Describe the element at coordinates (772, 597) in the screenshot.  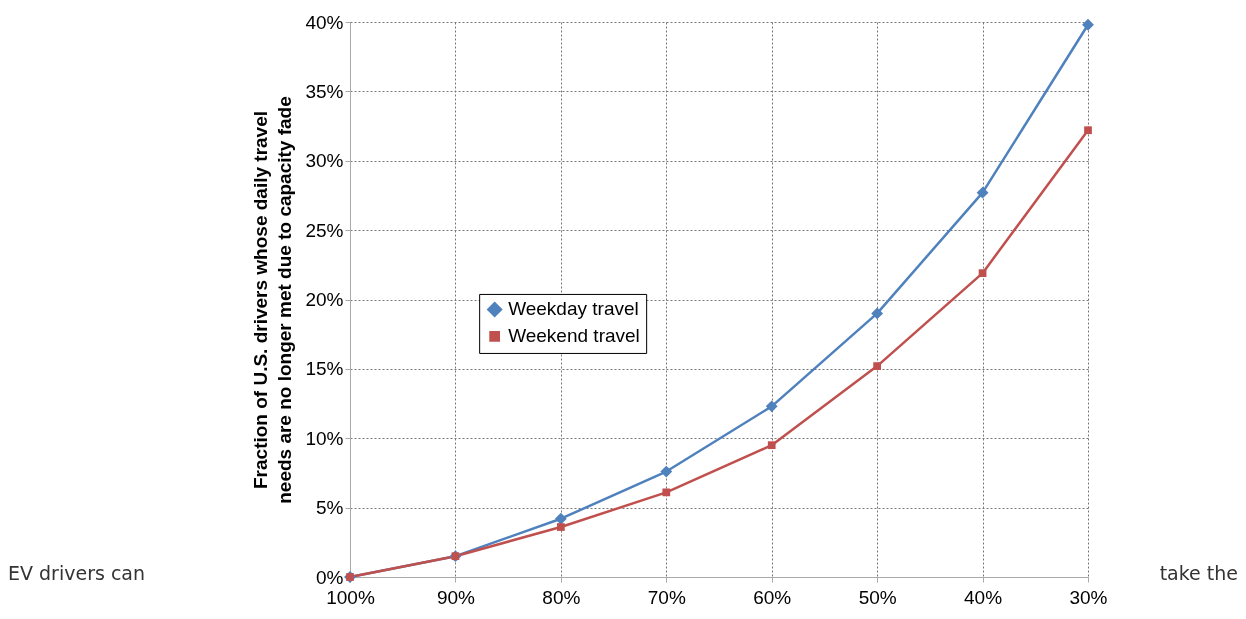
I see `x-tick-label: 60%` at that location.